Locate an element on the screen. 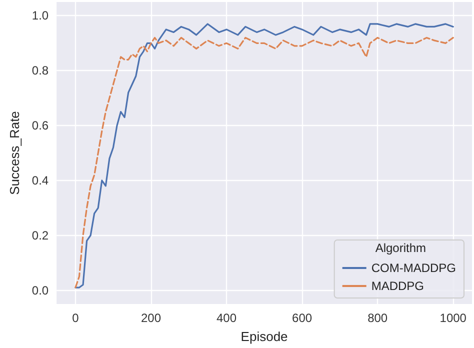  y-tick-label: 0.4 is located at coordinates (40, 180).